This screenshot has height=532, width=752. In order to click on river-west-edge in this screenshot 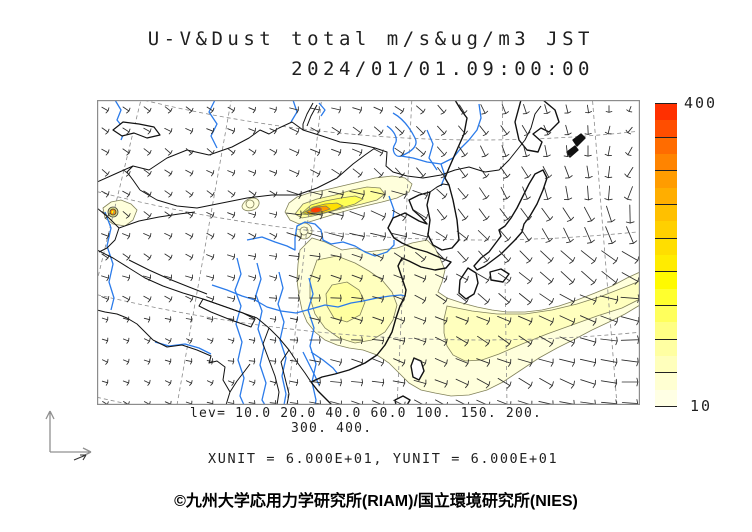, I will do `click(109, 261)`.